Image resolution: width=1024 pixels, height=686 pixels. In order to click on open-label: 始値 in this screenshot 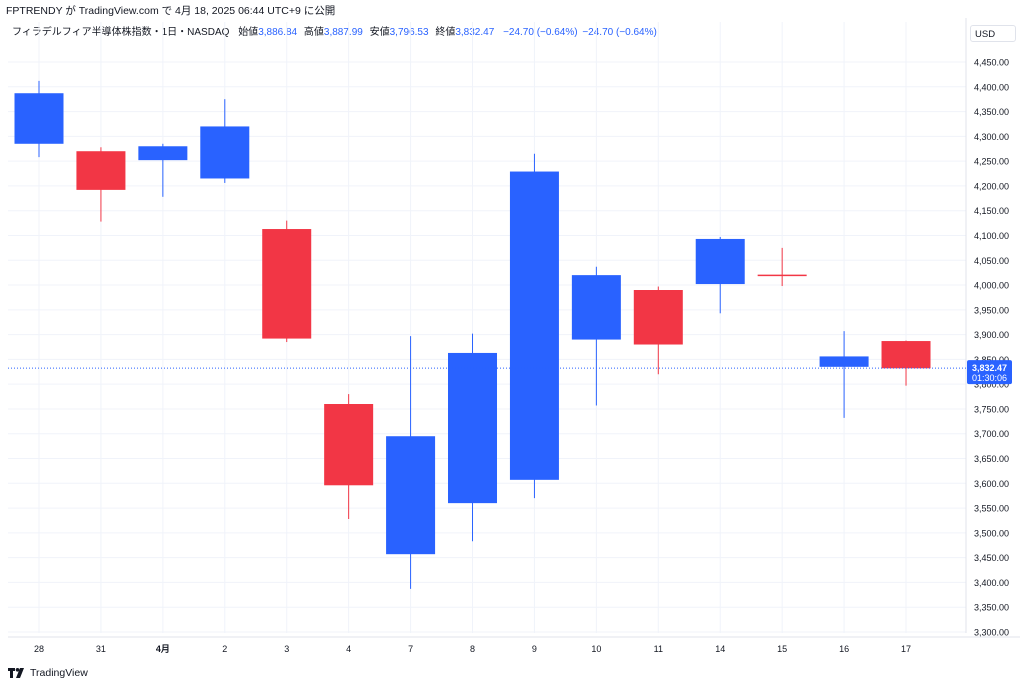, I will do `click(248, 32)`.